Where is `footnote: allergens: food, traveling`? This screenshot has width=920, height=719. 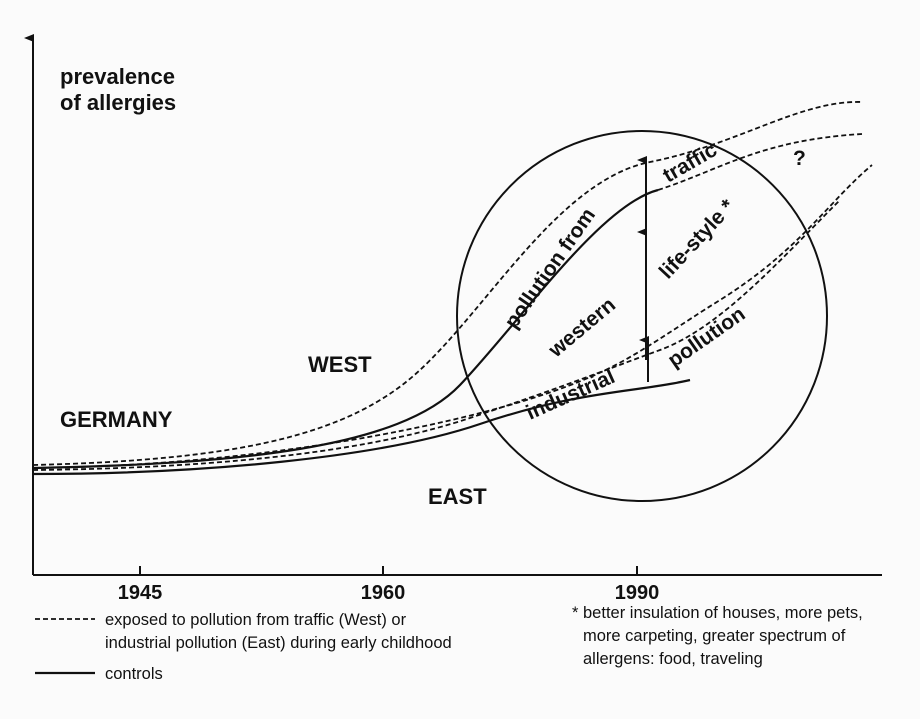
footnote: allergens: food, traveling is located at coordinates (673, 659).